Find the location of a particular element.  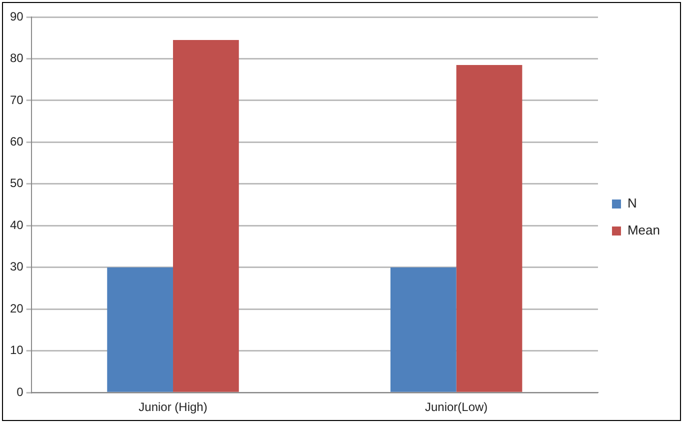

x-tick-label: Junior (High) is located at coordinates (173, 407).